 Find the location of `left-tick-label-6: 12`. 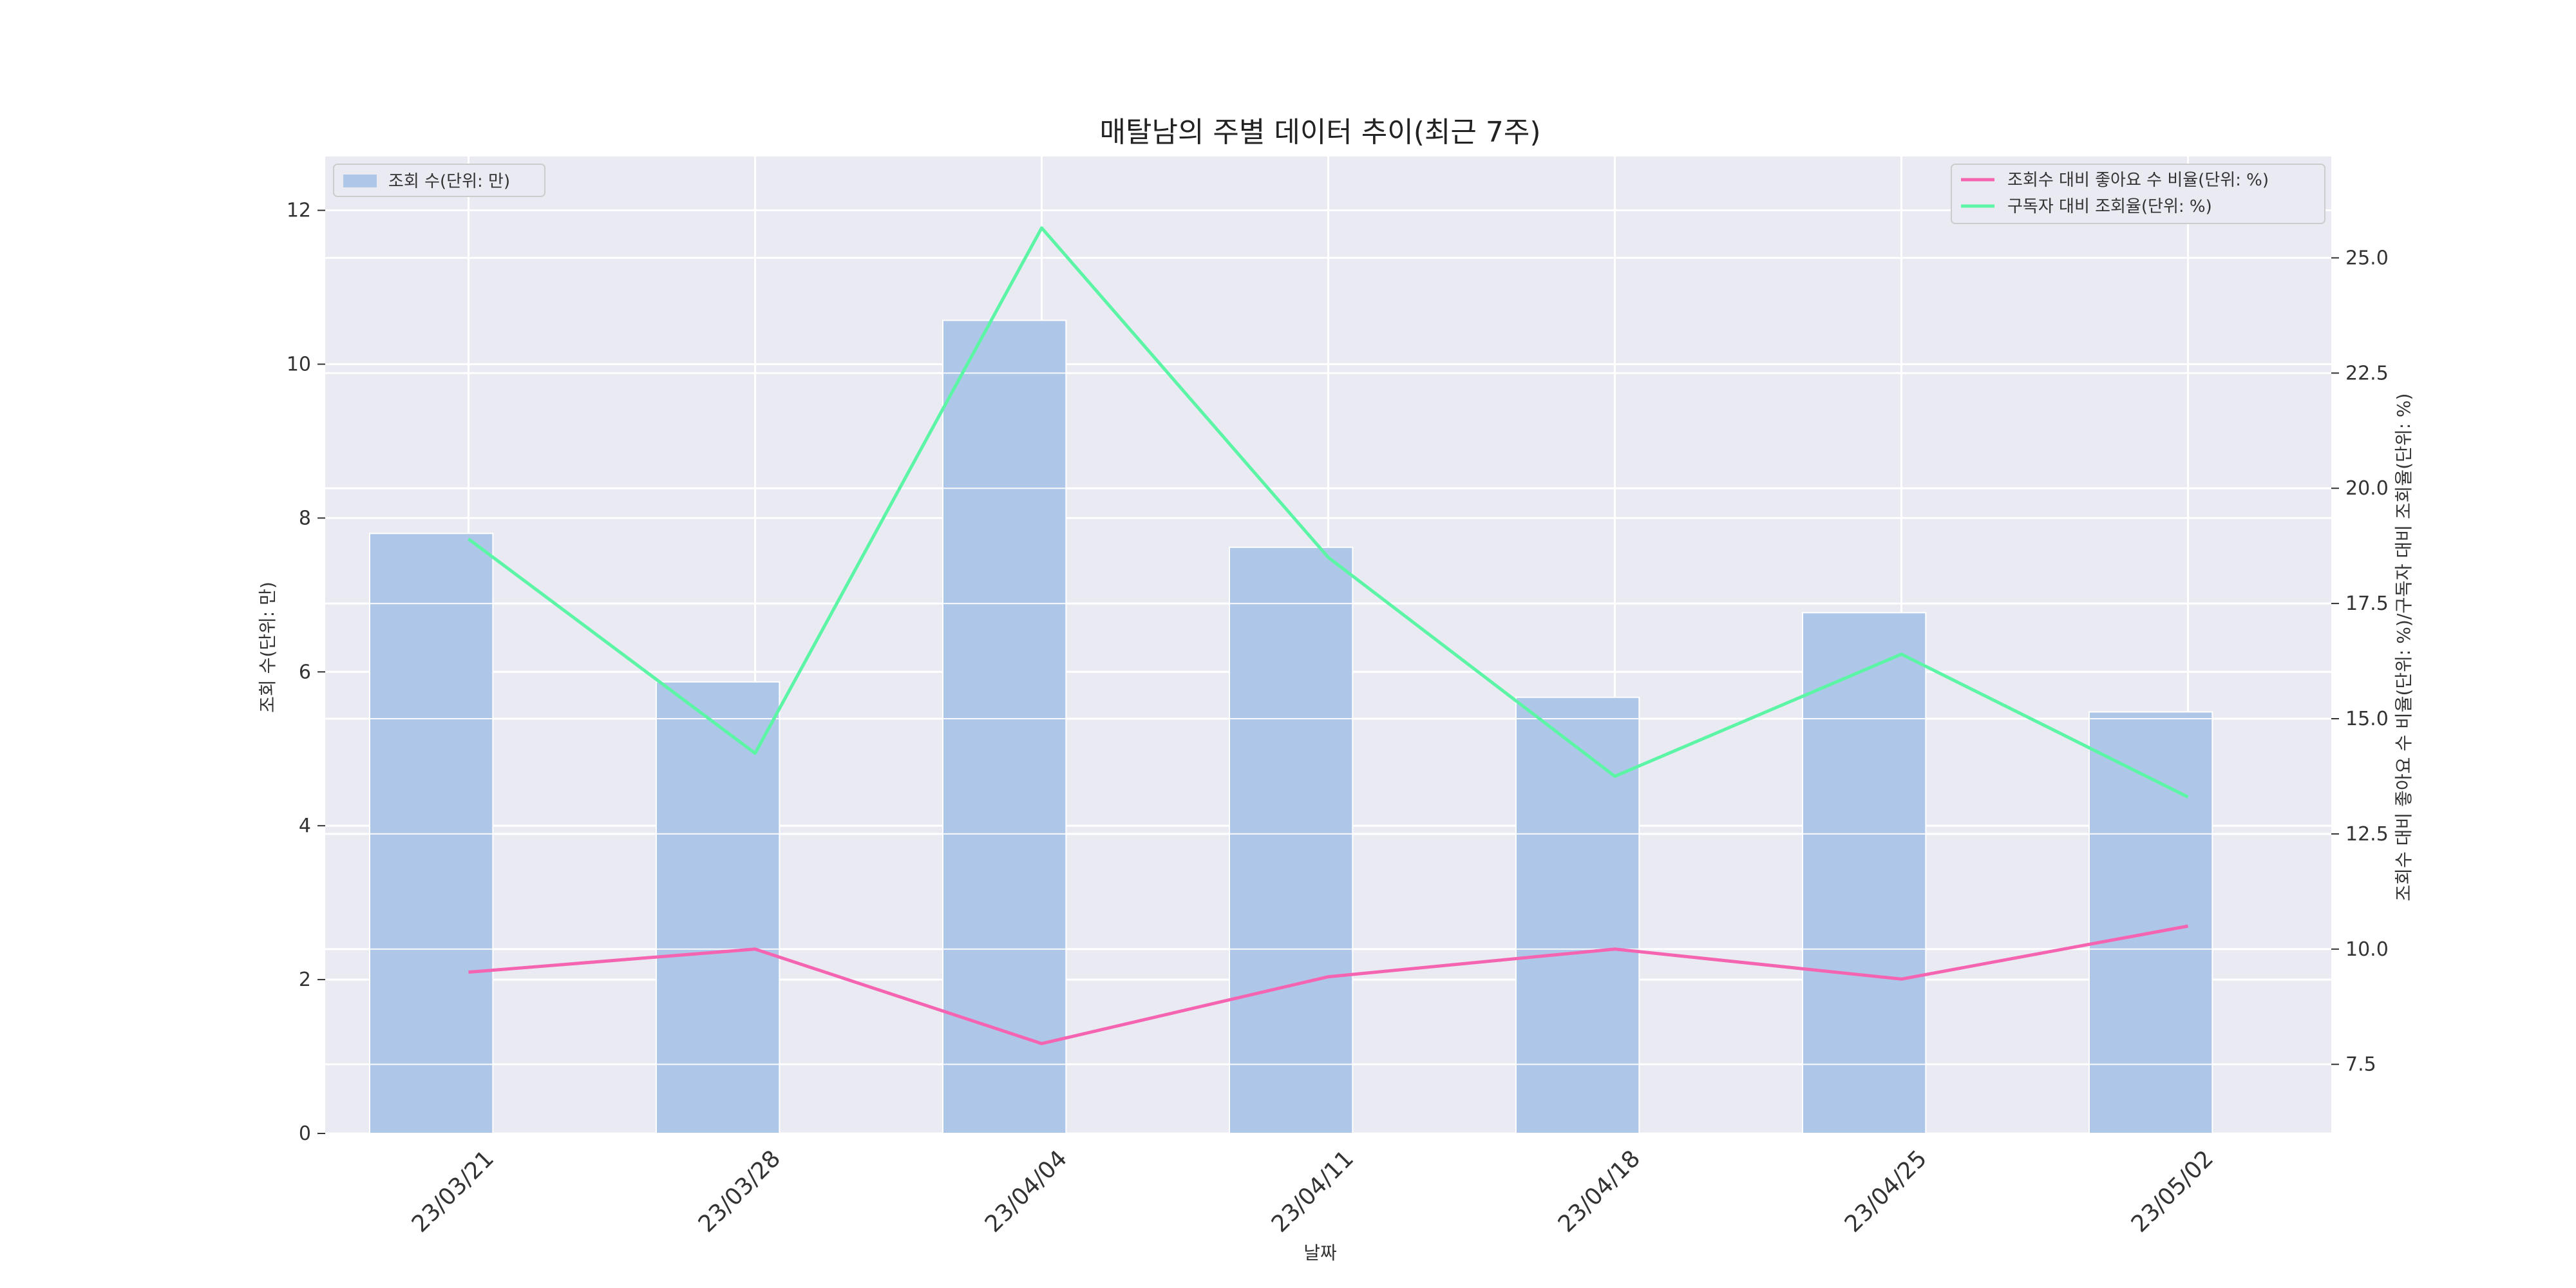

left-tick-label-6: 12 is located at coordinates (299, 211).